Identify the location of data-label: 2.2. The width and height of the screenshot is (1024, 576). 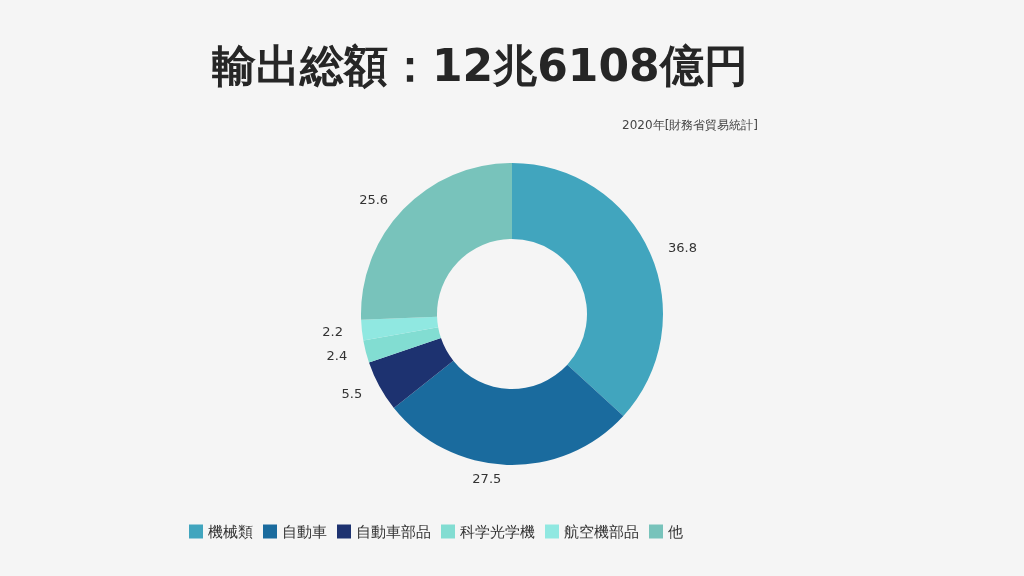
(332, 332).